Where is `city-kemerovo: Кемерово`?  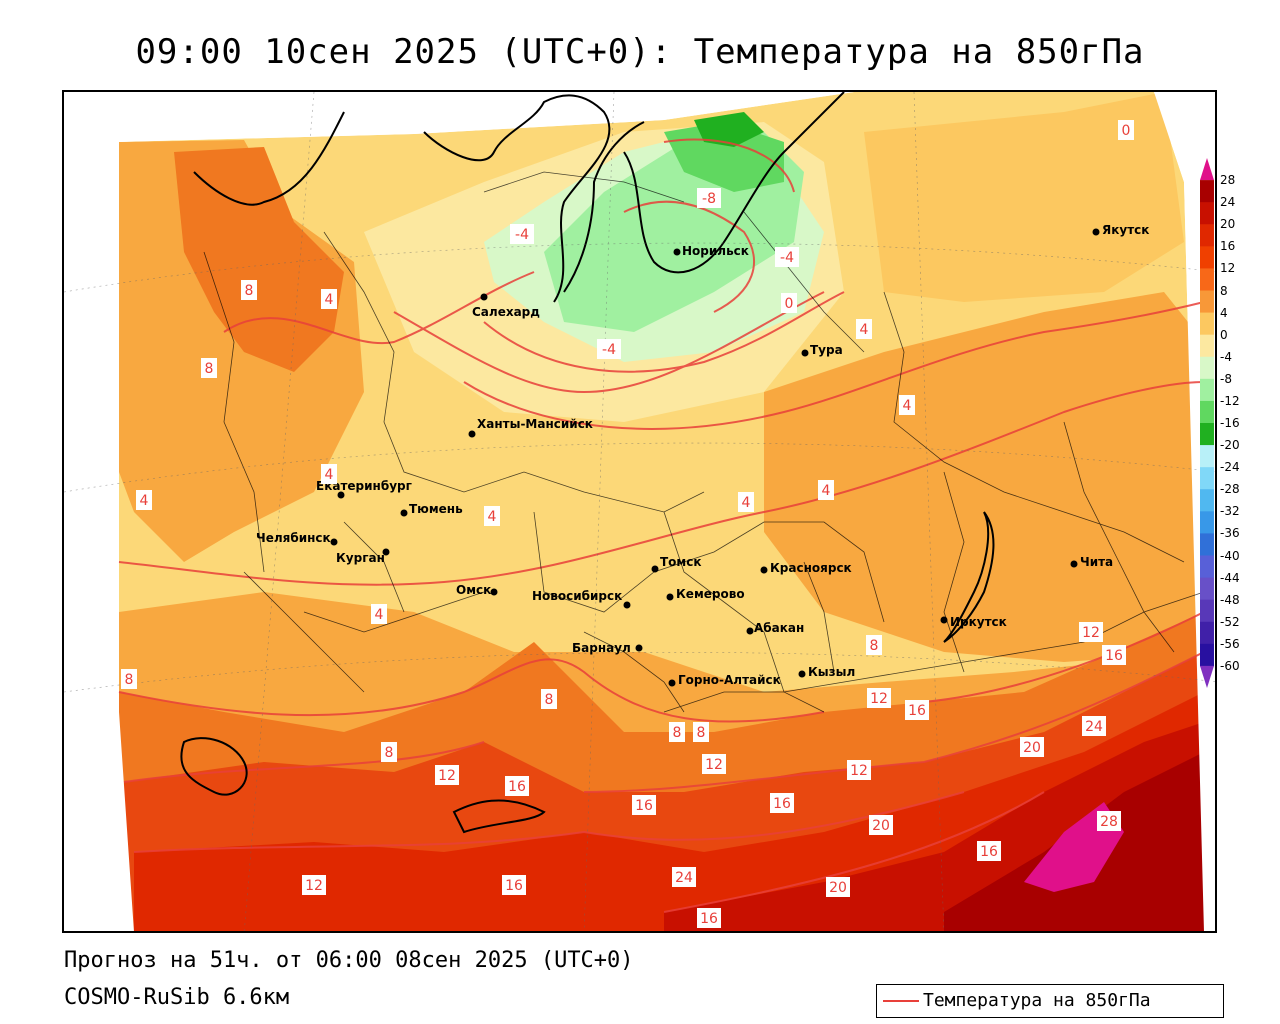
city-kemerovo: Кемерово is located at coordinates (705, 594).